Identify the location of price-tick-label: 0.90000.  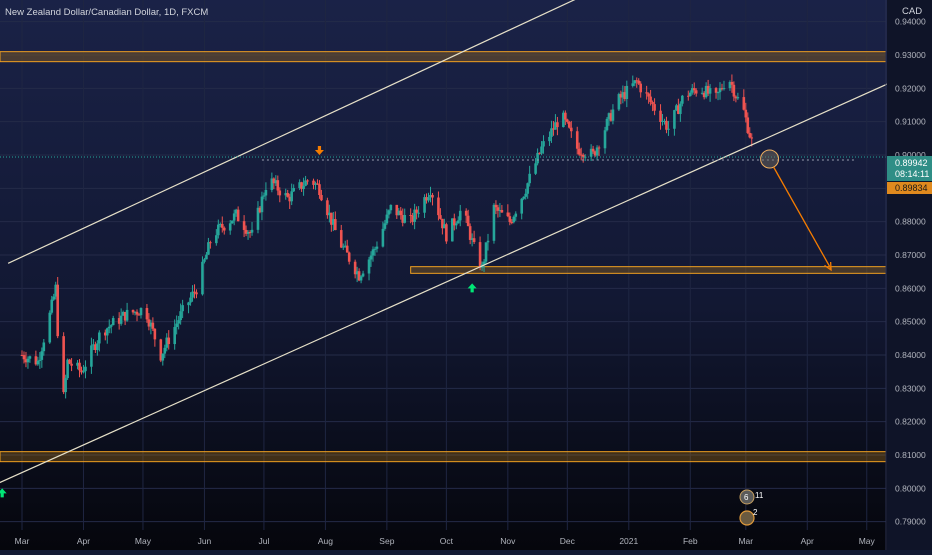
(910, 155).